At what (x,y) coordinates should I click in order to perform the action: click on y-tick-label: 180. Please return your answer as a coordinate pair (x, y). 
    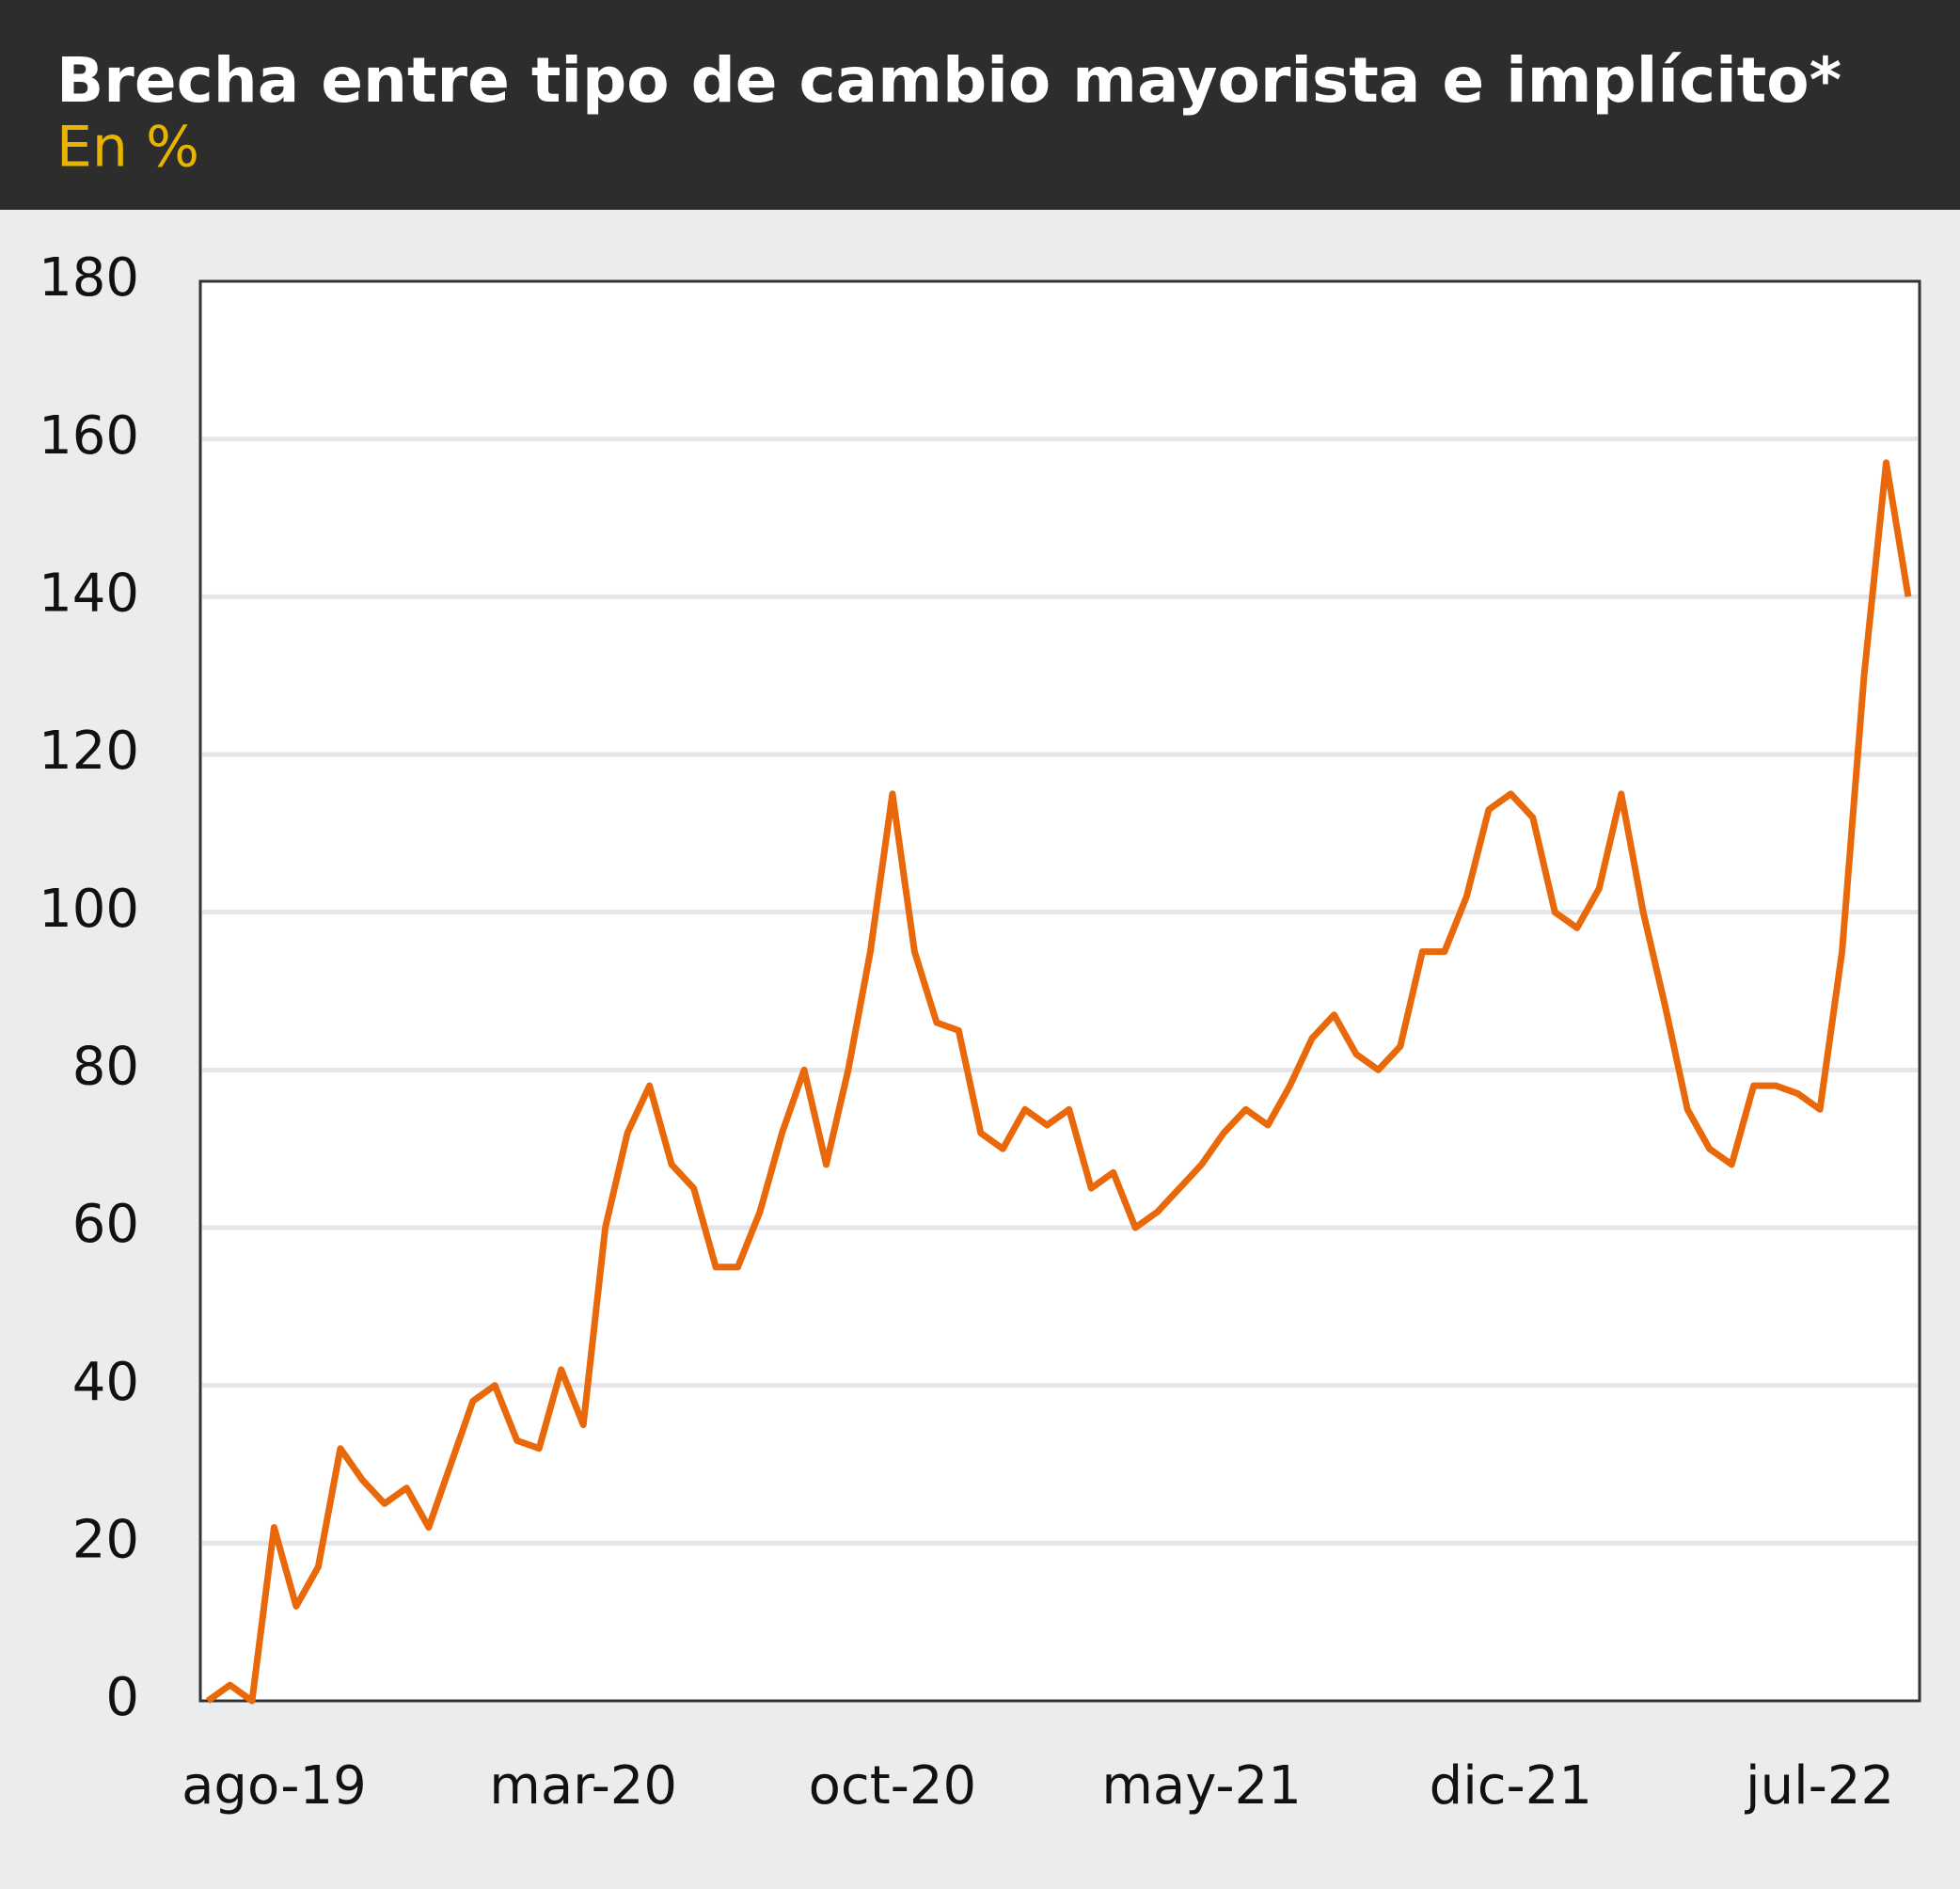
    Looking at the image, I should click on (89, 278).